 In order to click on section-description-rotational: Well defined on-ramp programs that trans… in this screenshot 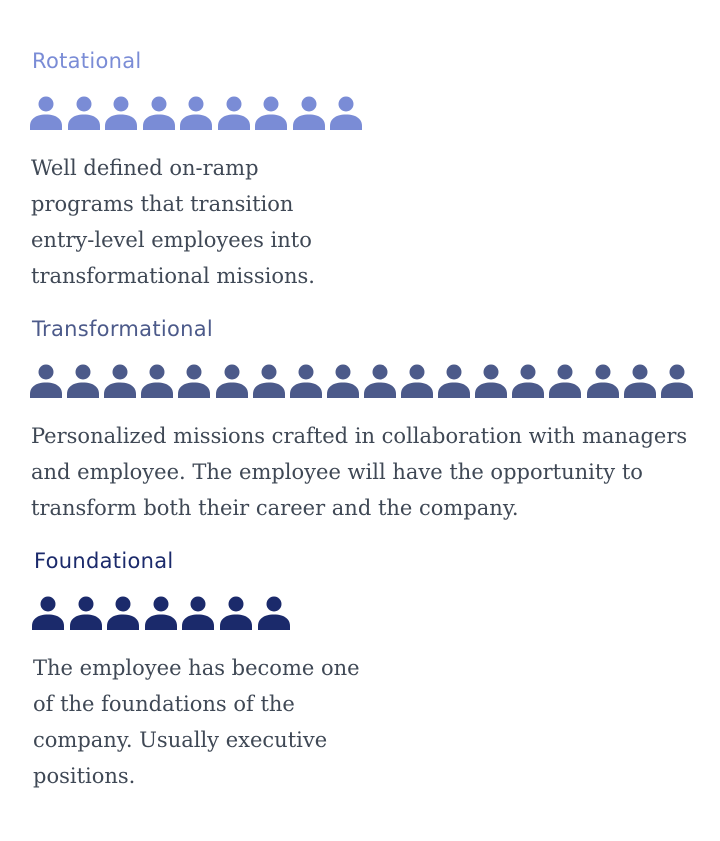, I will do `click(173, 222)`.